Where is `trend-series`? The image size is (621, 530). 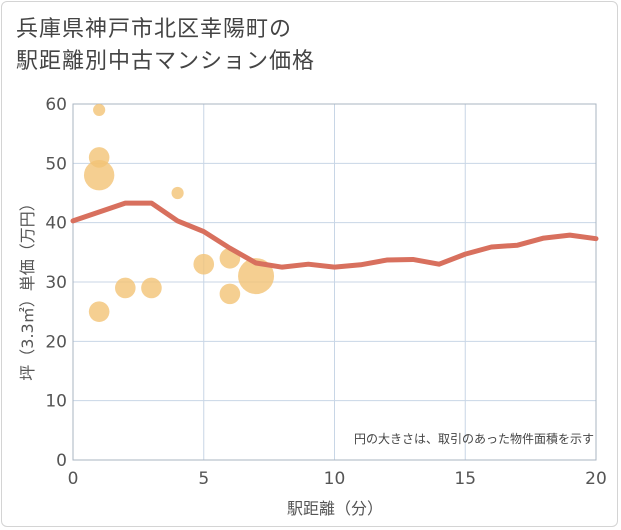
trend-series is located at coordinates (334, 235).